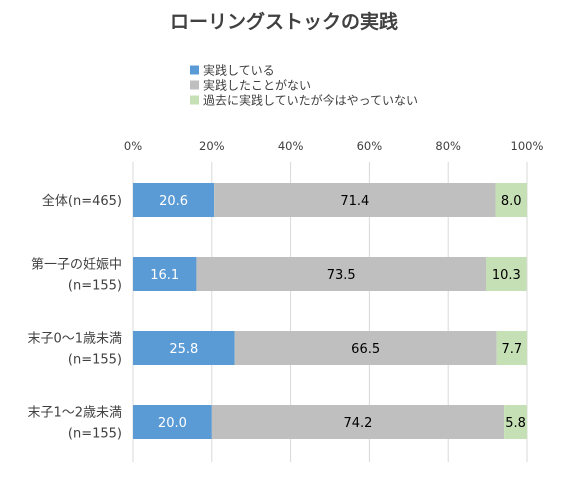 This screenshot has width=568, height=481. I want to click on x-tick-label: 80%, so click(448, 146).